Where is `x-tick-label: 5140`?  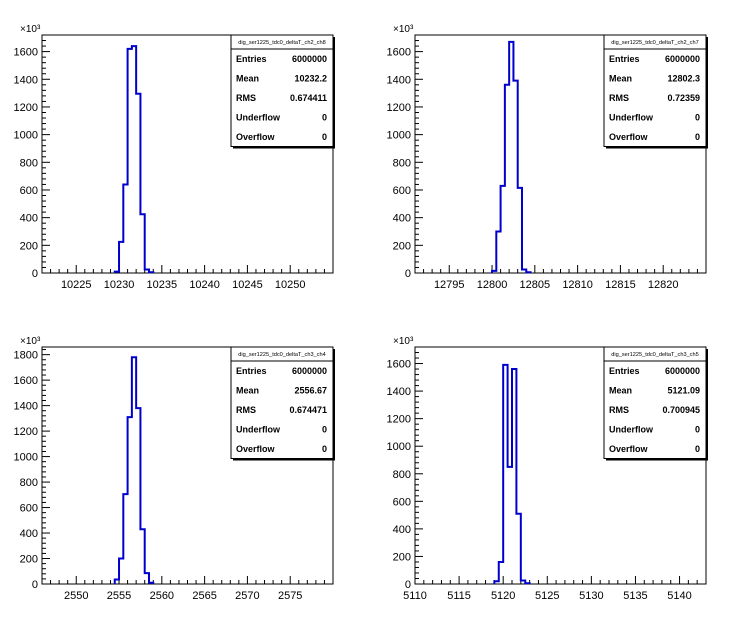 x-tick-label: 5140 is located at coordinates (679, 596).